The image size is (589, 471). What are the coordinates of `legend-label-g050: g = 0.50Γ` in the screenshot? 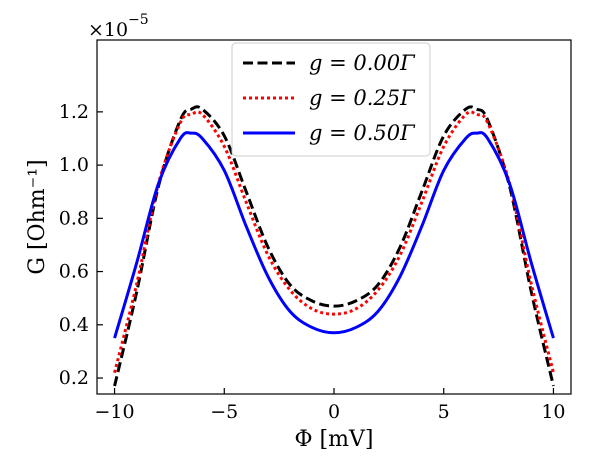 It's located at (362, 133).